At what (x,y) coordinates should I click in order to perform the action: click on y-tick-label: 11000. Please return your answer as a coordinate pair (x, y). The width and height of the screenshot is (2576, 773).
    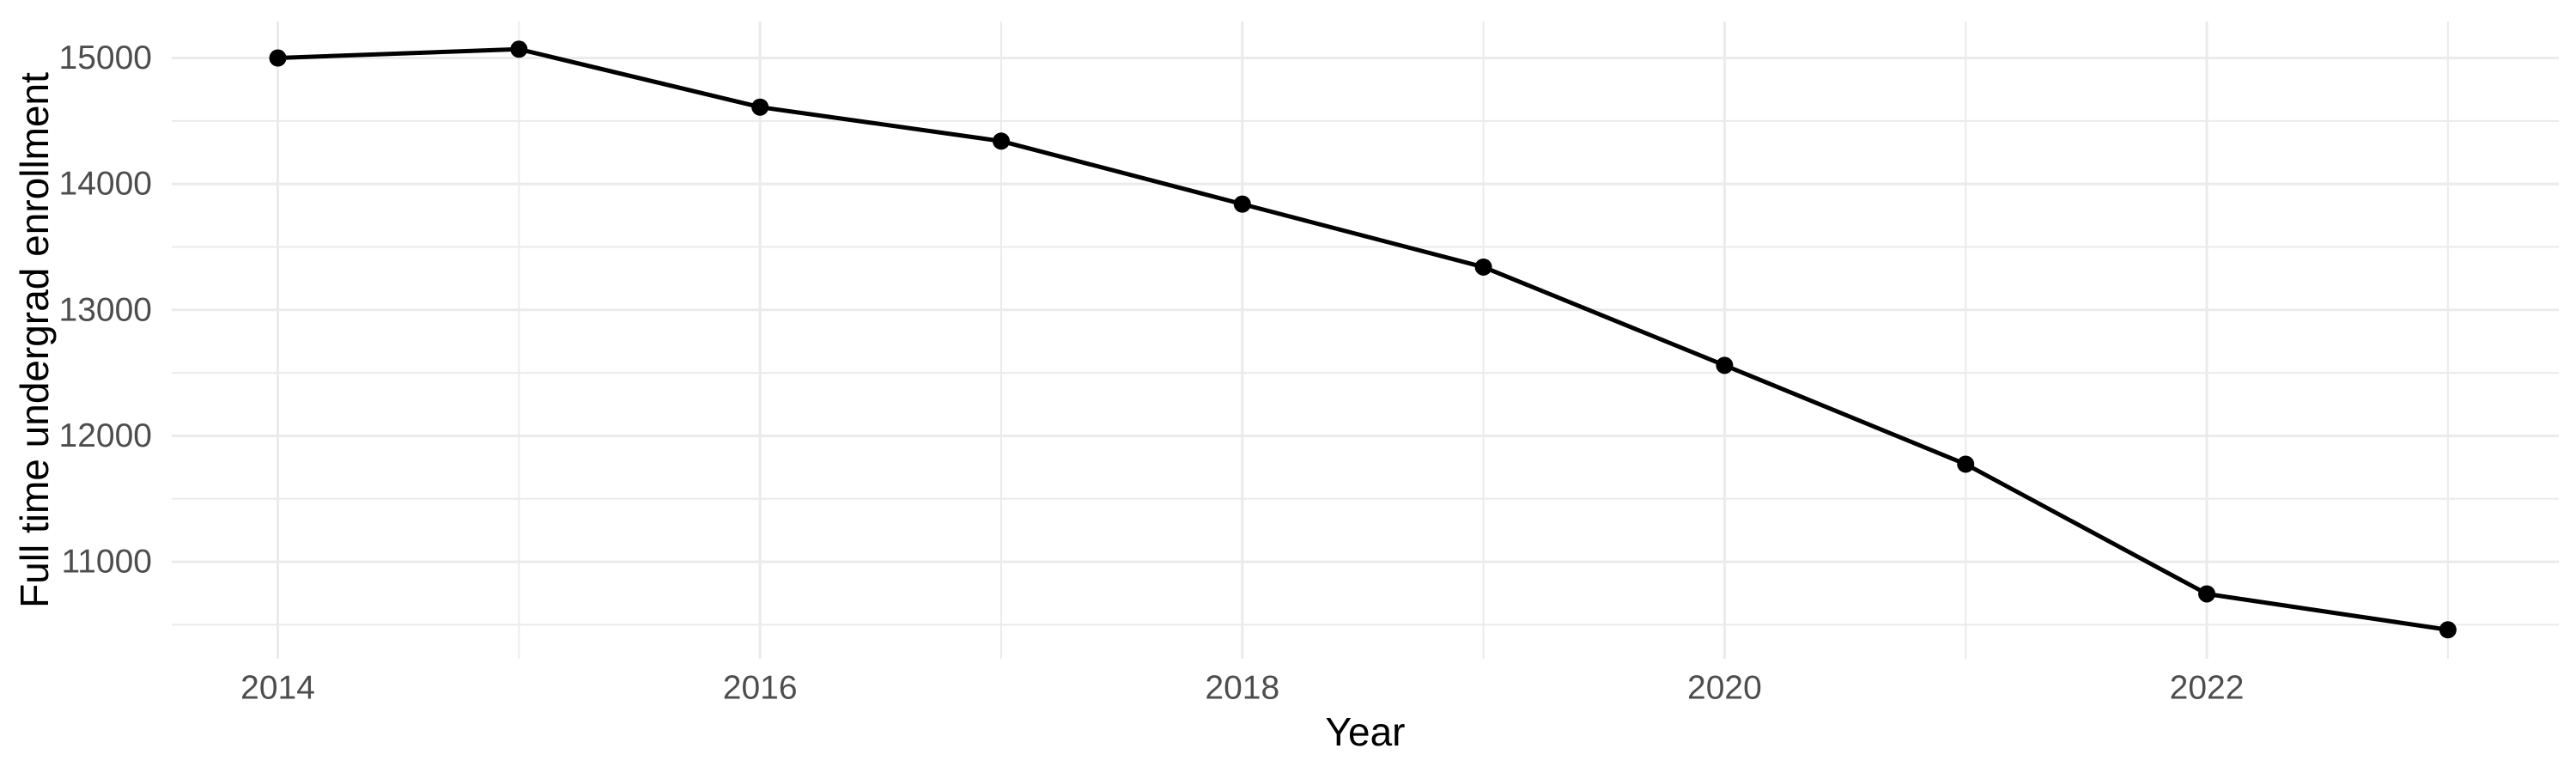
    Looking at the image, I should click on (106, 562).